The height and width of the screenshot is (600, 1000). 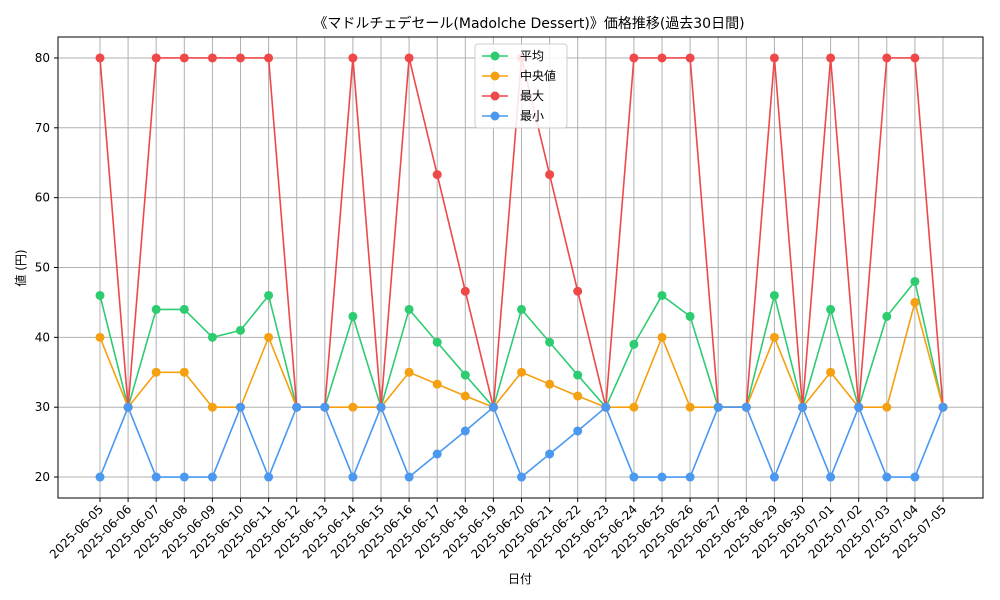 What do you see at coordinates (520, 579) in the screenshot?
I see `x-axis-label: 日付` at bounding box center [520, 579].